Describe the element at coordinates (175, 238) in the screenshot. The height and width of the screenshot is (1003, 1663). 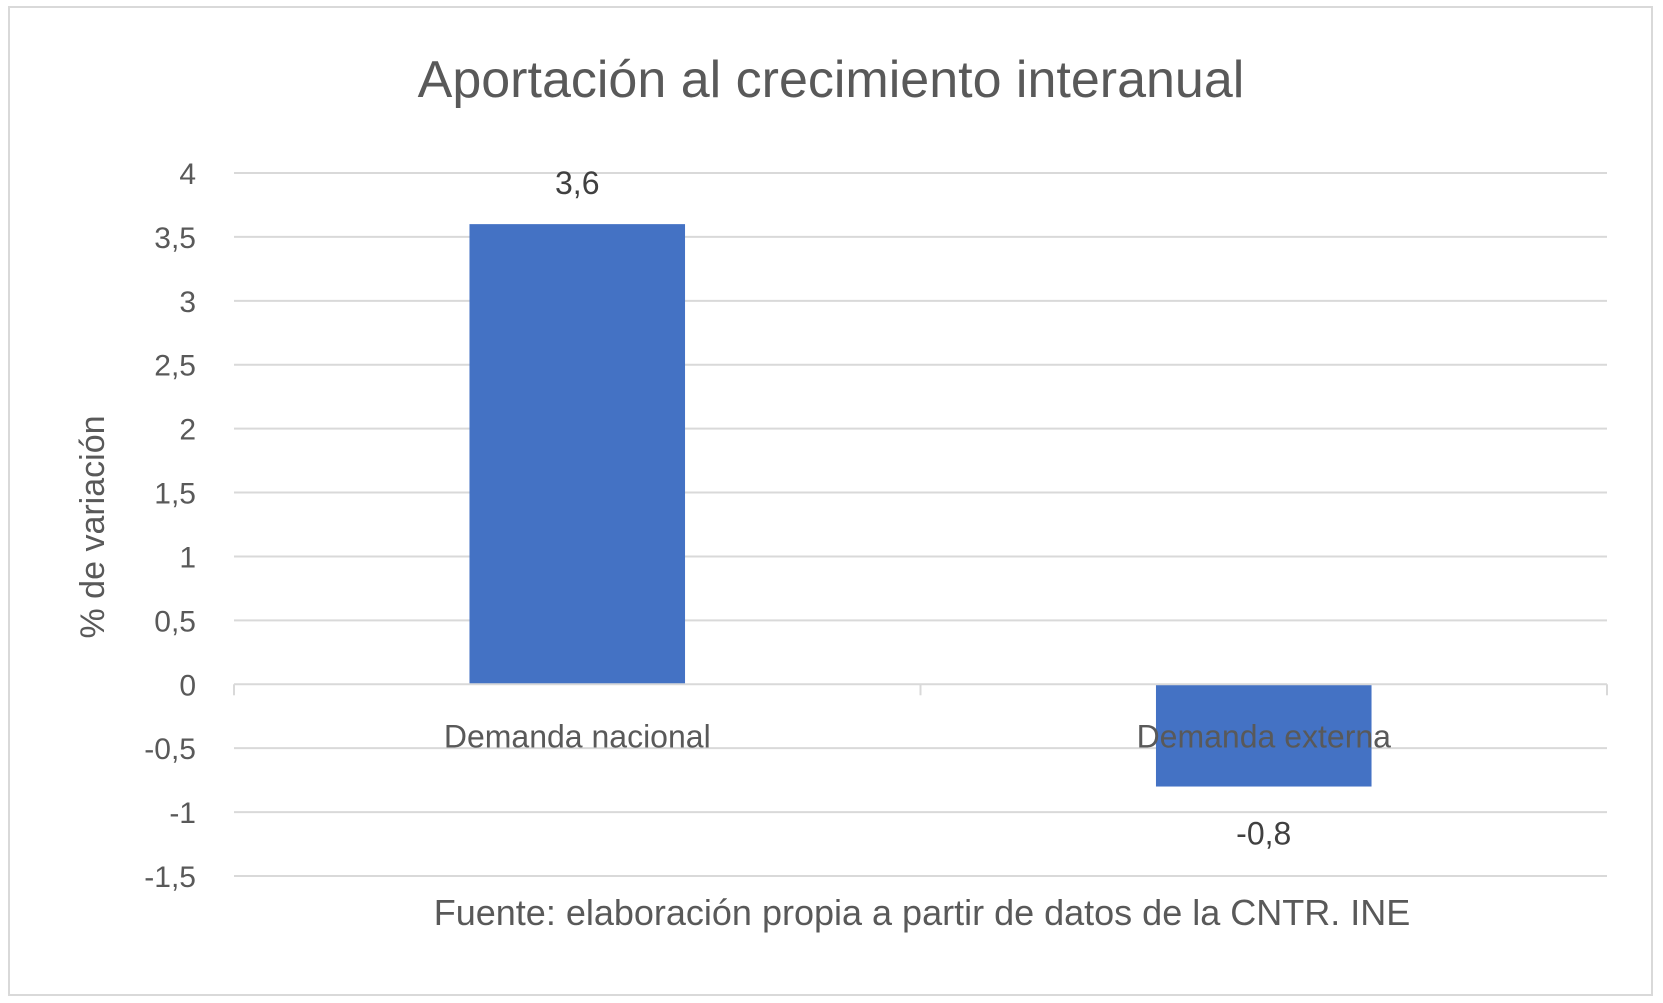
I see `y-tick-label: 3,5` at that location.